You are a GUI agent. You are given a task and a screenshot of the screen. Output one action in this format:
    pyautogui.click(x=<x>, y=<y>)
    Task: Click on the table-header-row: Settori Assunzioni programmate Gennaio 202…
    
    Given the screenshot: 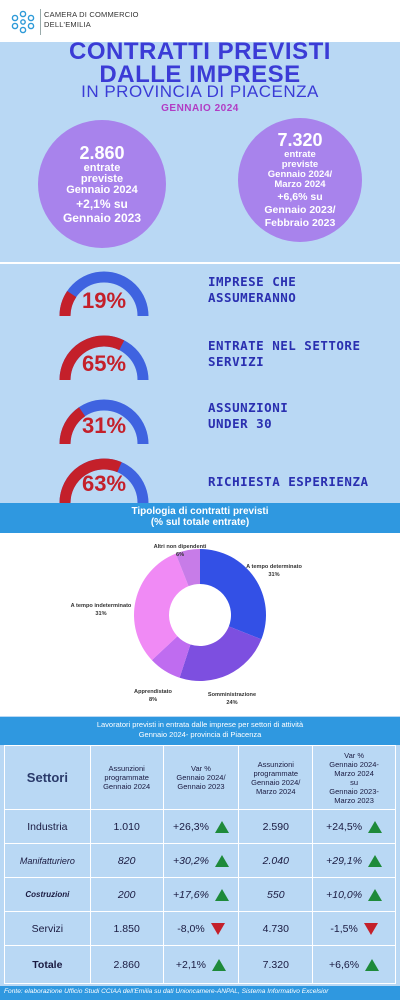 What is the action you would take?
    pyautogui.click(x=200, y=777)
    